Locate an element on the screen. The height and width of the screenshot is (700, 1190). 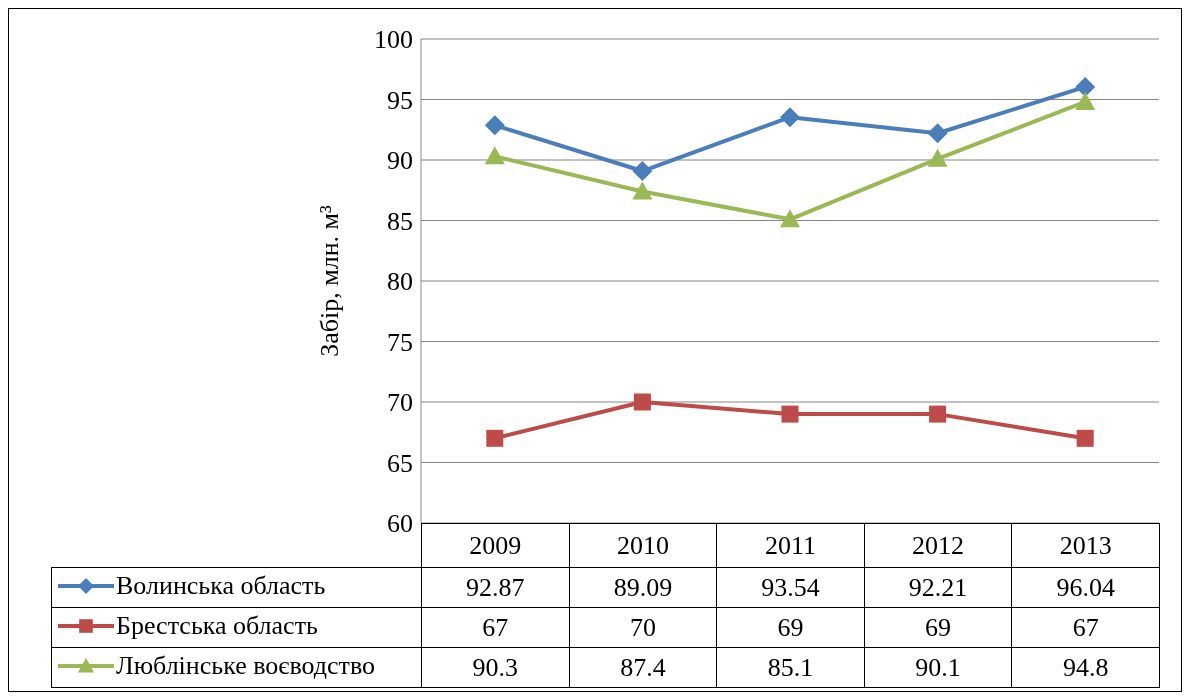
y-tick-label: 95 is located at coordinates (400, 100).